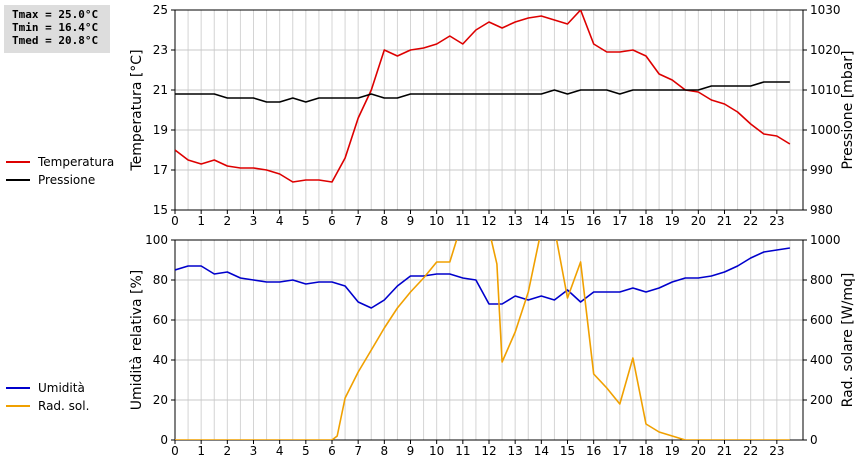  Describe the element at coordinates (160, 320) in the screenshot. I see `y-tick-label: 60` at that location.